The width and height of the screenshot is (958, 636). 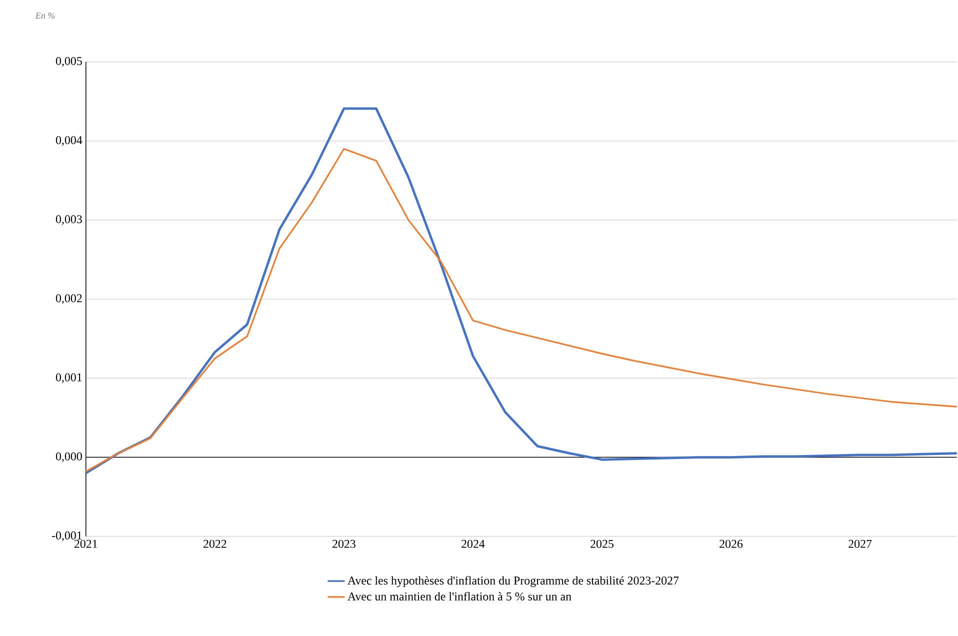 What do you see at coordinates (344, 544) in the screenshot?
I see `x-tick-label: 2023` at bounding box center [344, 544].